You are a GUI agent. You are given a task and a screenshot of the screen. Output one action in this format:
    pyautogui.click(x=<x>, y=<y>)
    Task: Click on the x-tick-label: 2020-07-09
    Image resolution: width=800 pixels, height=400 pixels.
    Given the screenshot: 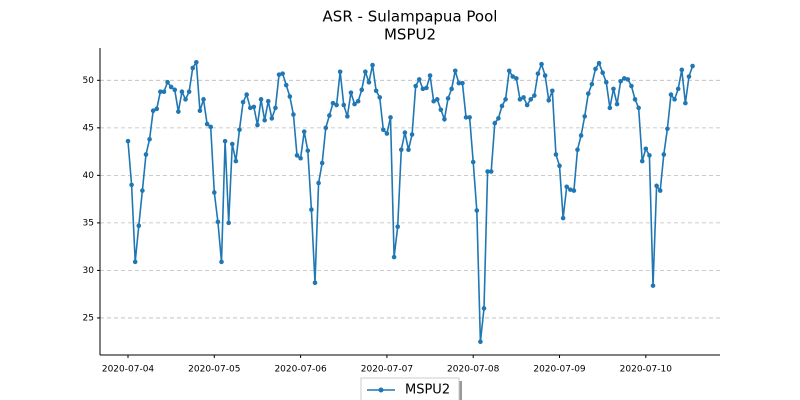 What is the action you would take?
    pyautogui.click(x=559, y=370)
    